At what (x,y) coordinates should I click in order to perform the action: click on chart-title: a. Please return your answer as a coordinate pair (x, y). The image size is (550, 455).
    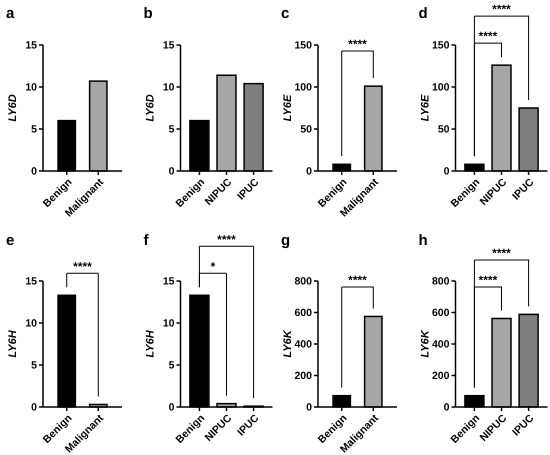
    Looking at the image, I should click on (10, 13).